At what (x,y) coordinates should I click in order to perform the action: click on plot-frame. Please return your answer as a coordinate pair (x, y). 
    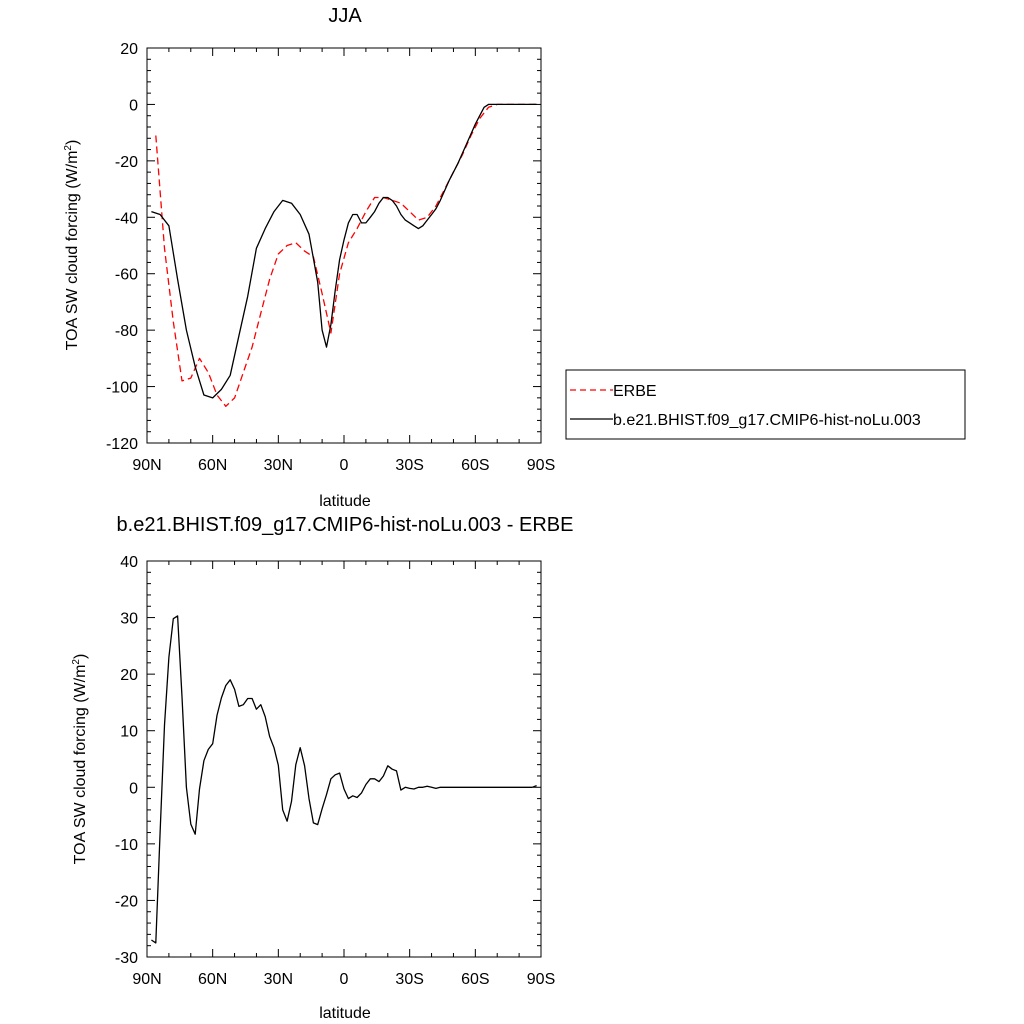
    Looking at the image, I should click on (344, 245).